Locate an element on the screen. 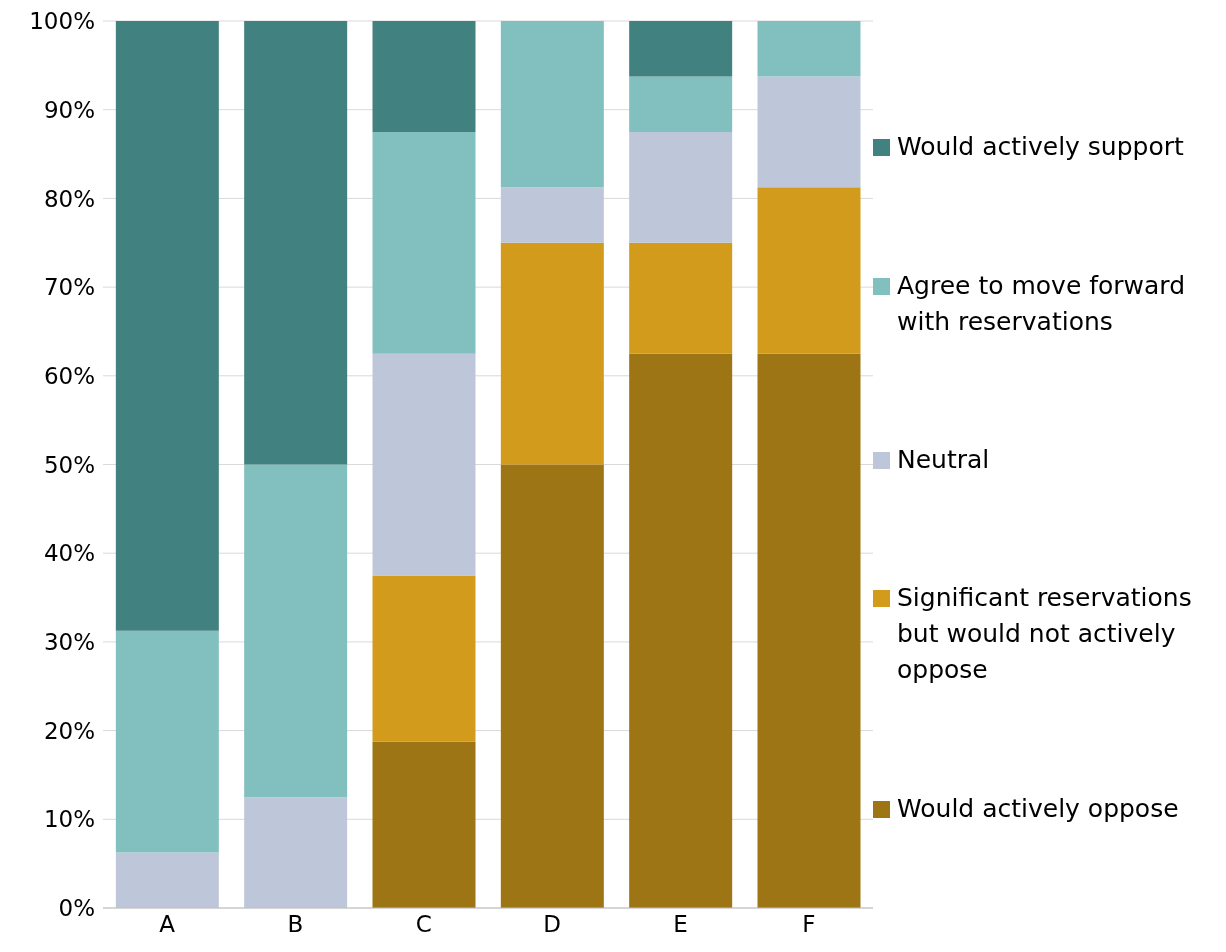  legend-label: Would actively oppose is located at coordinates (1038, 808).